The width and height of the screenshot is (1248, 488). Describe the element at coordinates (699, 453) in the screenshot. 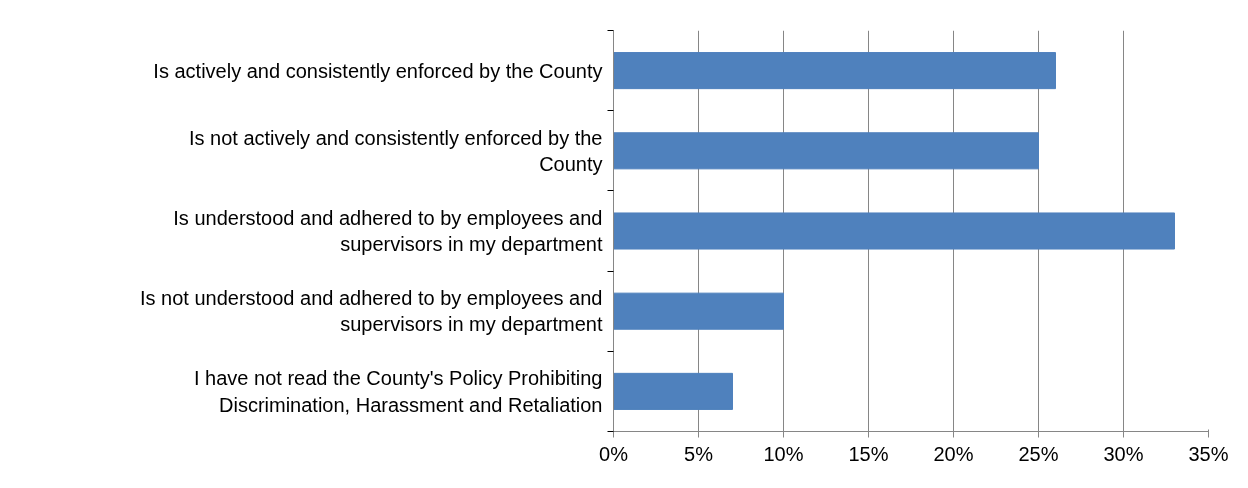

I see `x-tick-label: 5%` at that location.